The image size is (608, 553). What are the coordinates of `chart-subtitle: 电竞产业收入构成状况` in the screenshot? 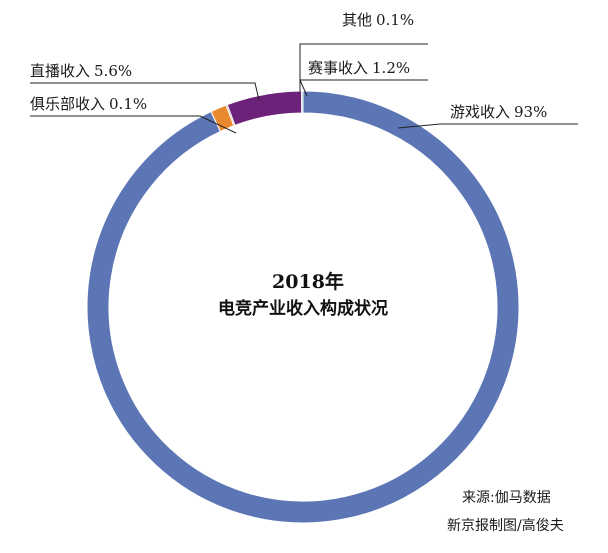 It's located at (303, 308).